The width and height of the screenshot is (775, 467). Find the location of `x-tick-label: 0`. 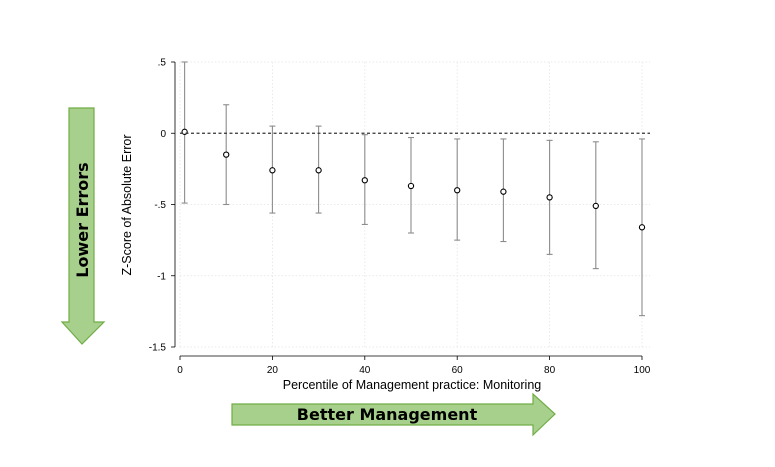

x-tick-label: 0 is located at coordinates (180, 370).